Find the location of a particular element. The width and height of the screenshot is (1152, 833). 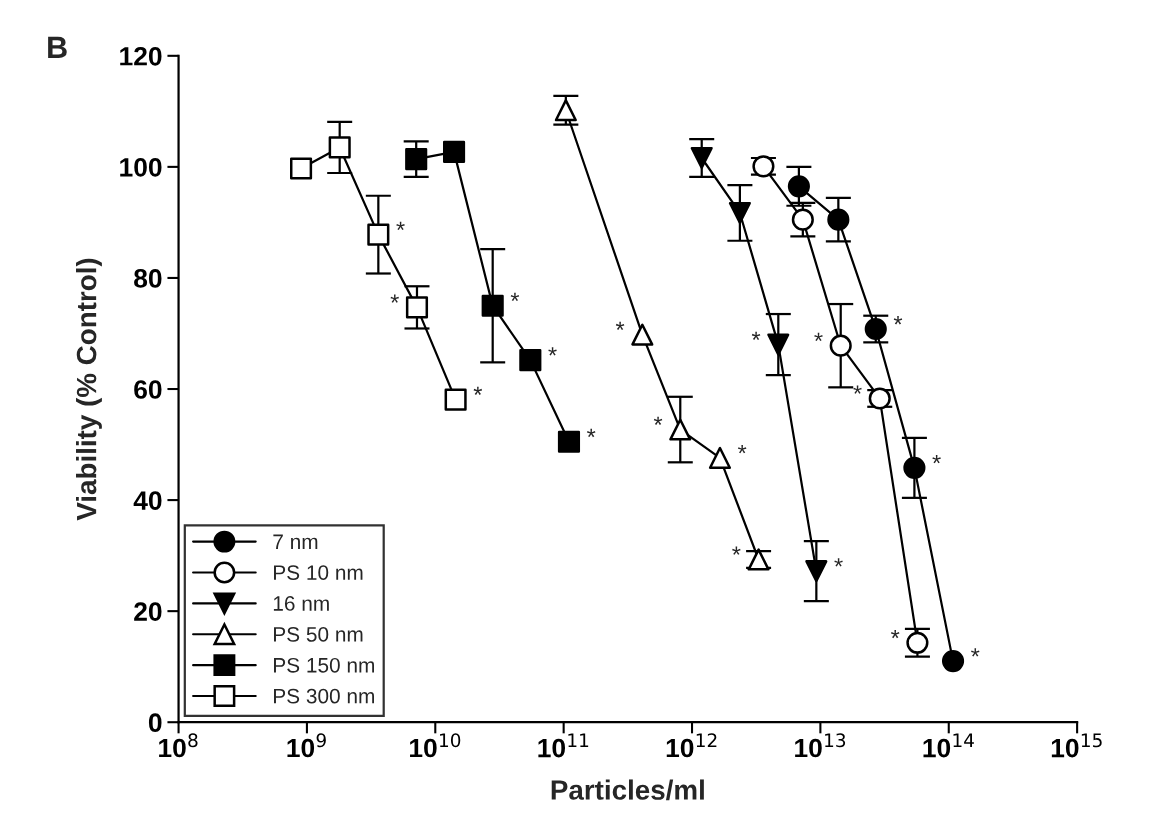

x-tick-label: 10$^{10}$ is located at coordinates (435, 745).